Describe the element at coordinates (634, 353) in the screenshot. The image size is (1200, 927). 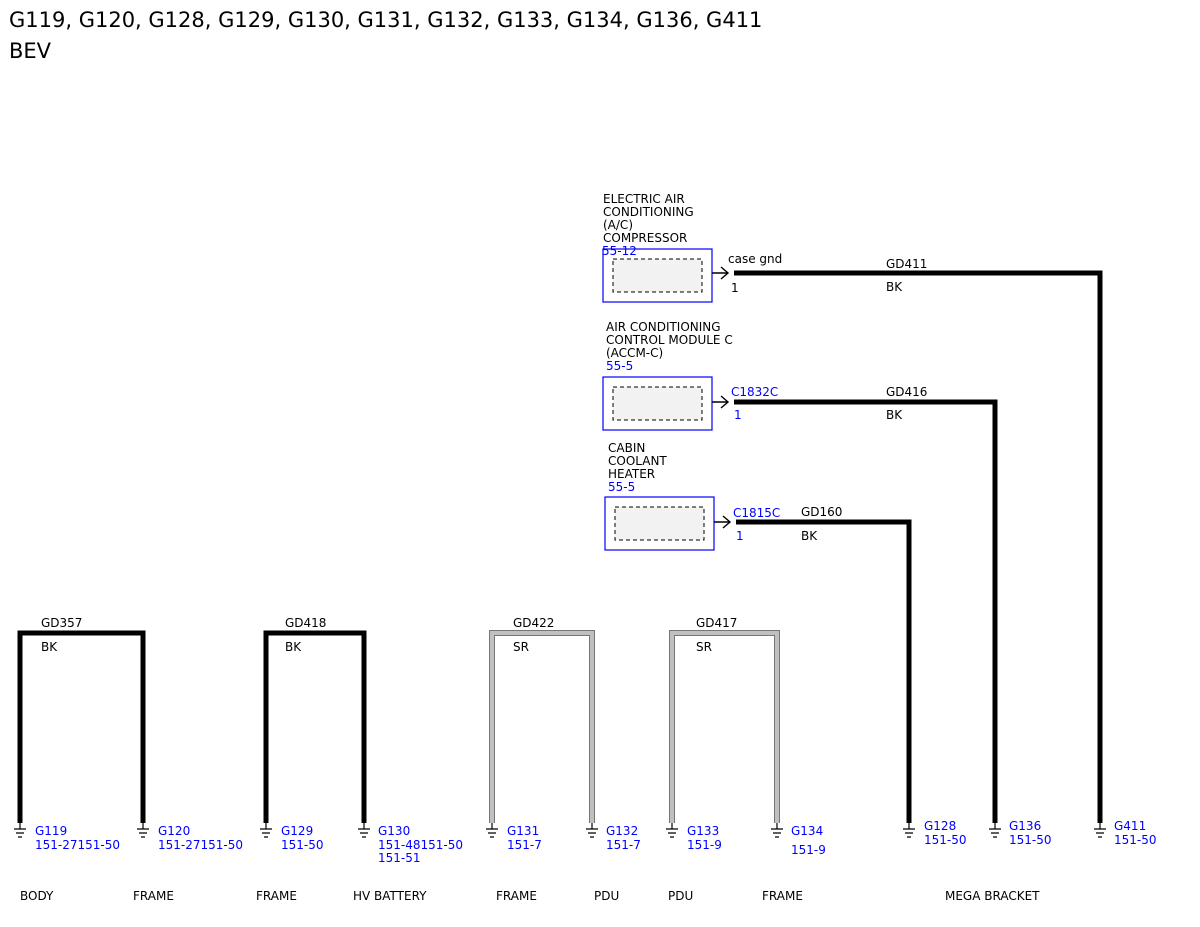
I see `component-name-line: (ACCM-C)` at that location.